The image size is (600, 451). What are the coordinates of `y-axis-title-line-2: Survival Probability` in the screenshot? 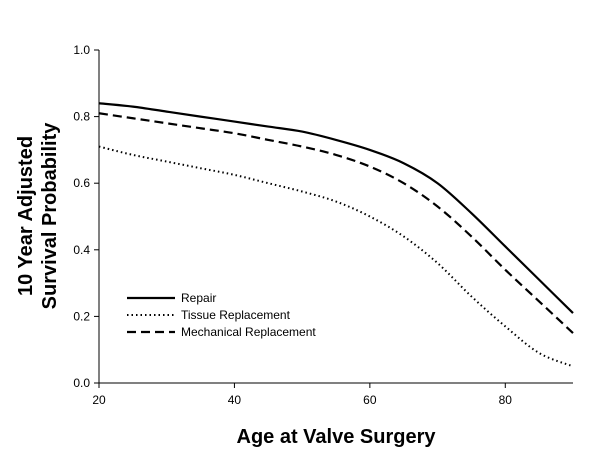 It's located at (50, 216).